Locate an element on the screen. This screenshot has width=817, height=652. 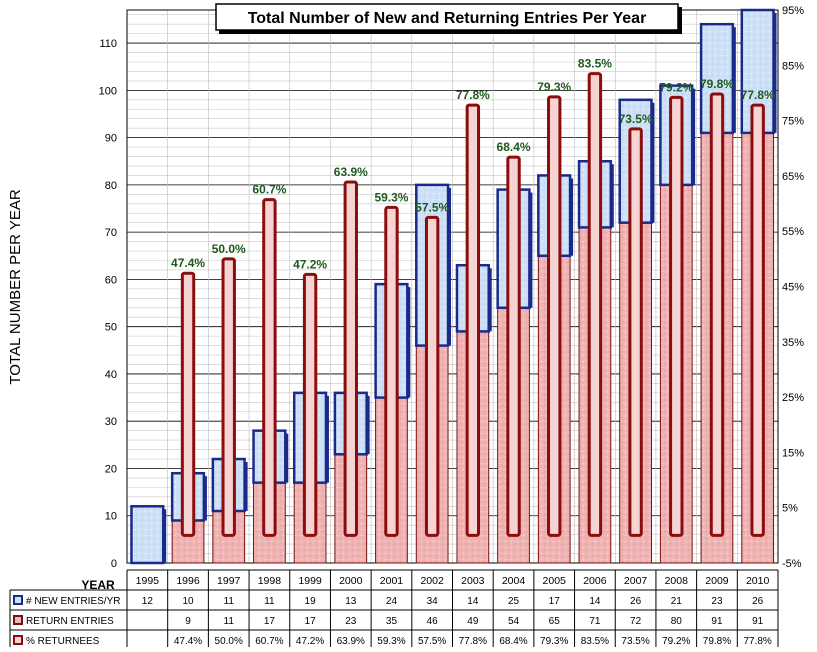
percent-data-label: 77.8% is located at coordinates (758, 95).